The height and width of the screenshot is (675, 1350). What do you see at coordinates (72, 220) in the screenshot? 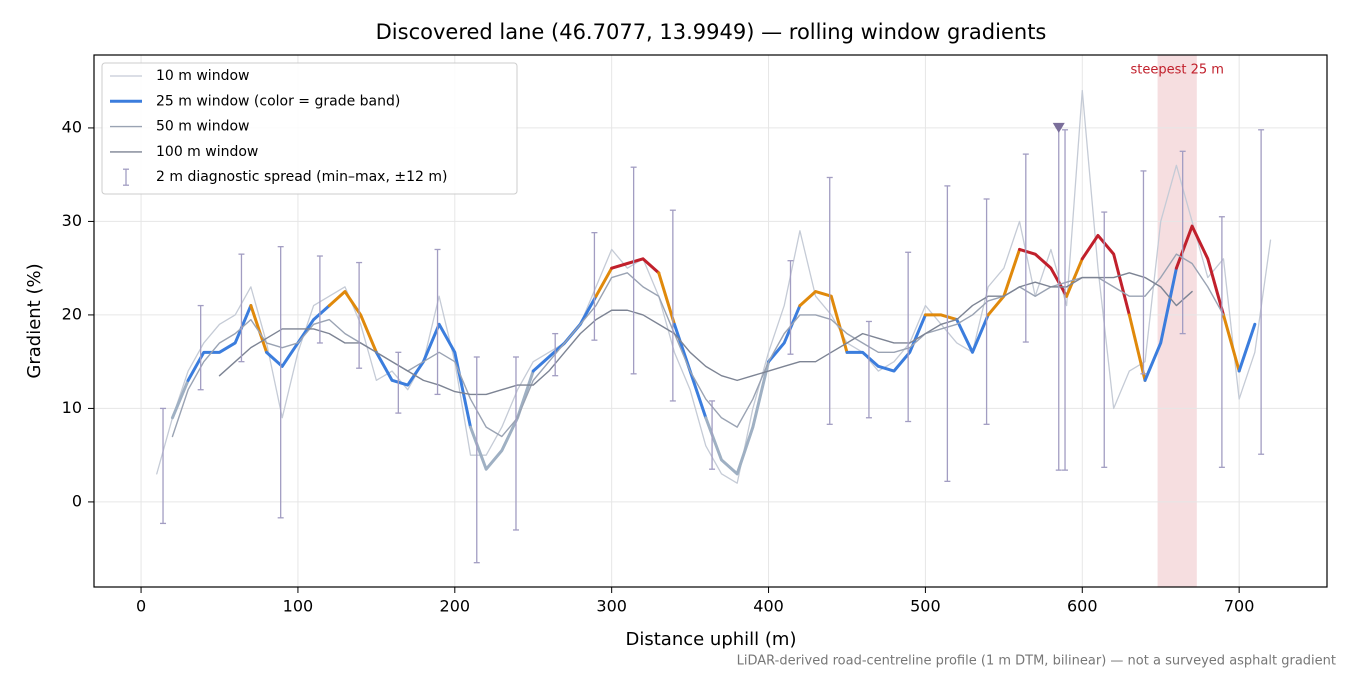
I see `y-tick-label: 30` at bounding box center [72, 220].